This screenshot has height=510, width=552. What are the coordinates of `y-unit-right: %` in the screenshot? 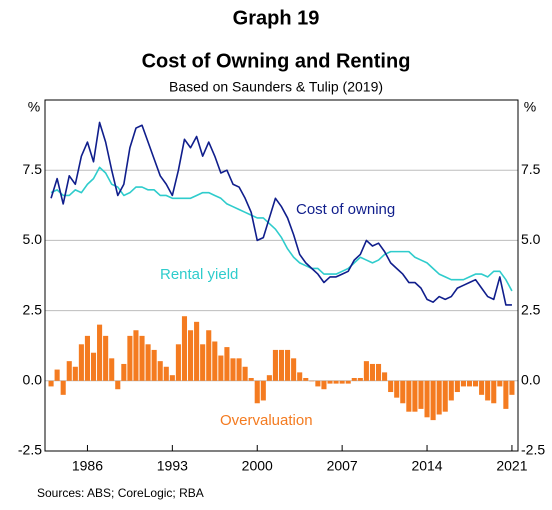 It's located at (530, 107).